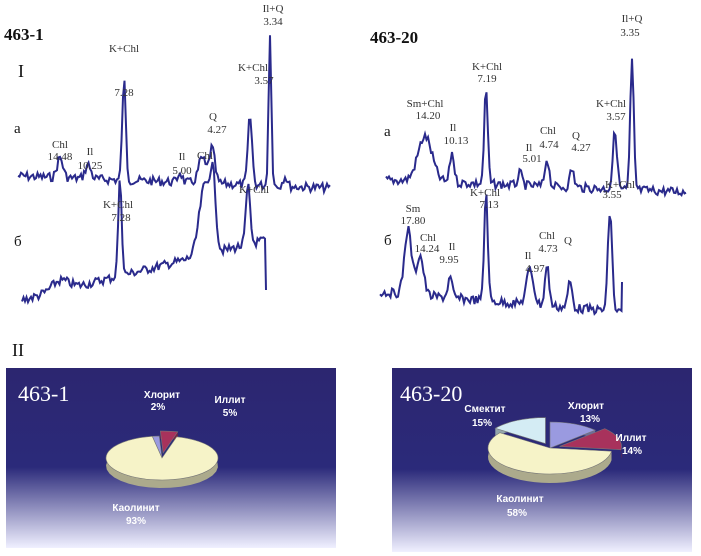 This screenshot has height=556, width=701. I want to click on slice-percent: 13%, so click(590, 419).